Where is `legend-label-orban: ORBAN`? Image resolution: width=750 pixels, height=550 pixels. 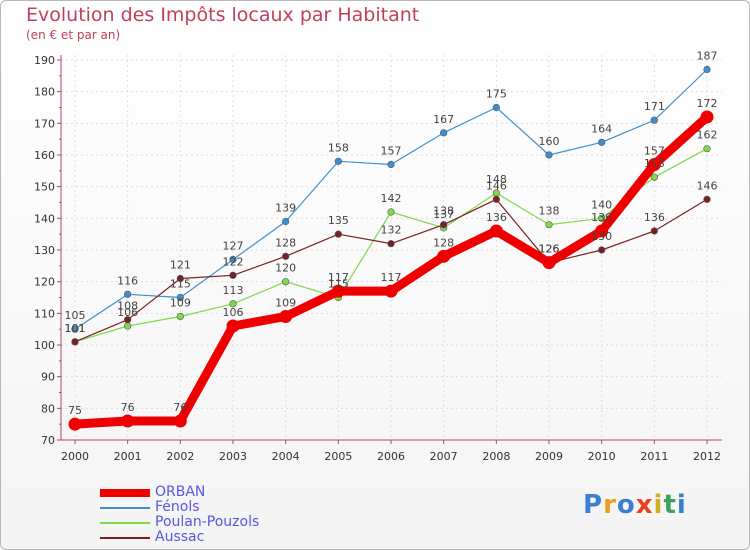 legend-label-orban: ORBAN is located at coordinates (180, 492).